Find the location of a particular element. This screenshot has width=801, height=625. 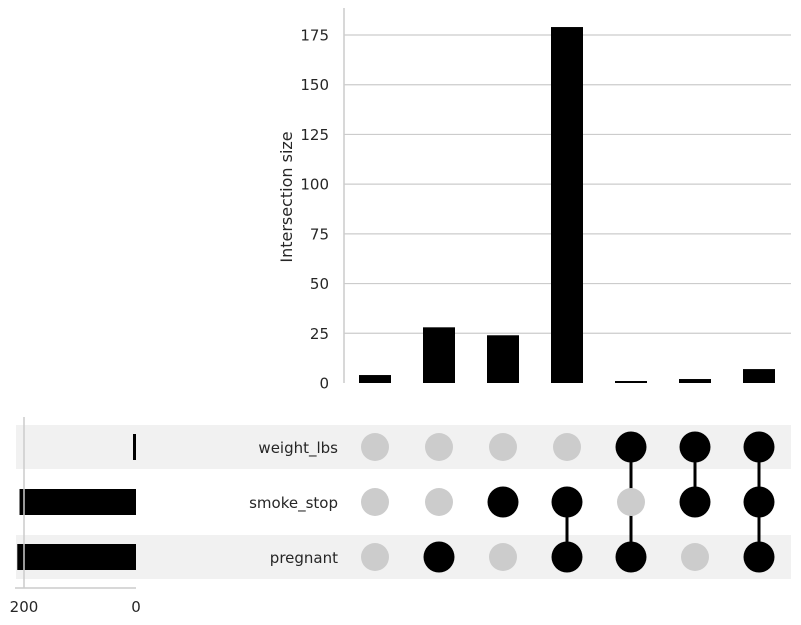

set-size-bars is located at coordinates (77, 502).